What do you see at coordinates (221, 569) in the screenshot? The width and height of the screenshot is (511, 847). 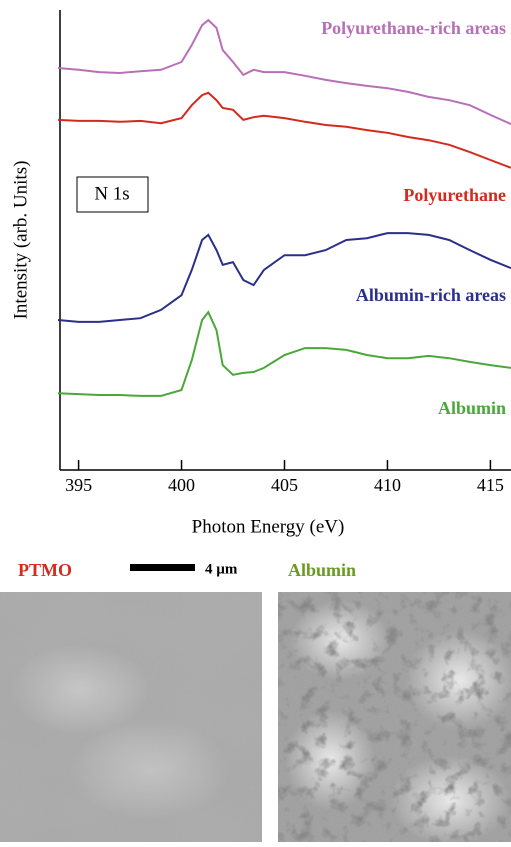 I see `scale-bar-label: 4 µm` at bounding box center [221, 569].